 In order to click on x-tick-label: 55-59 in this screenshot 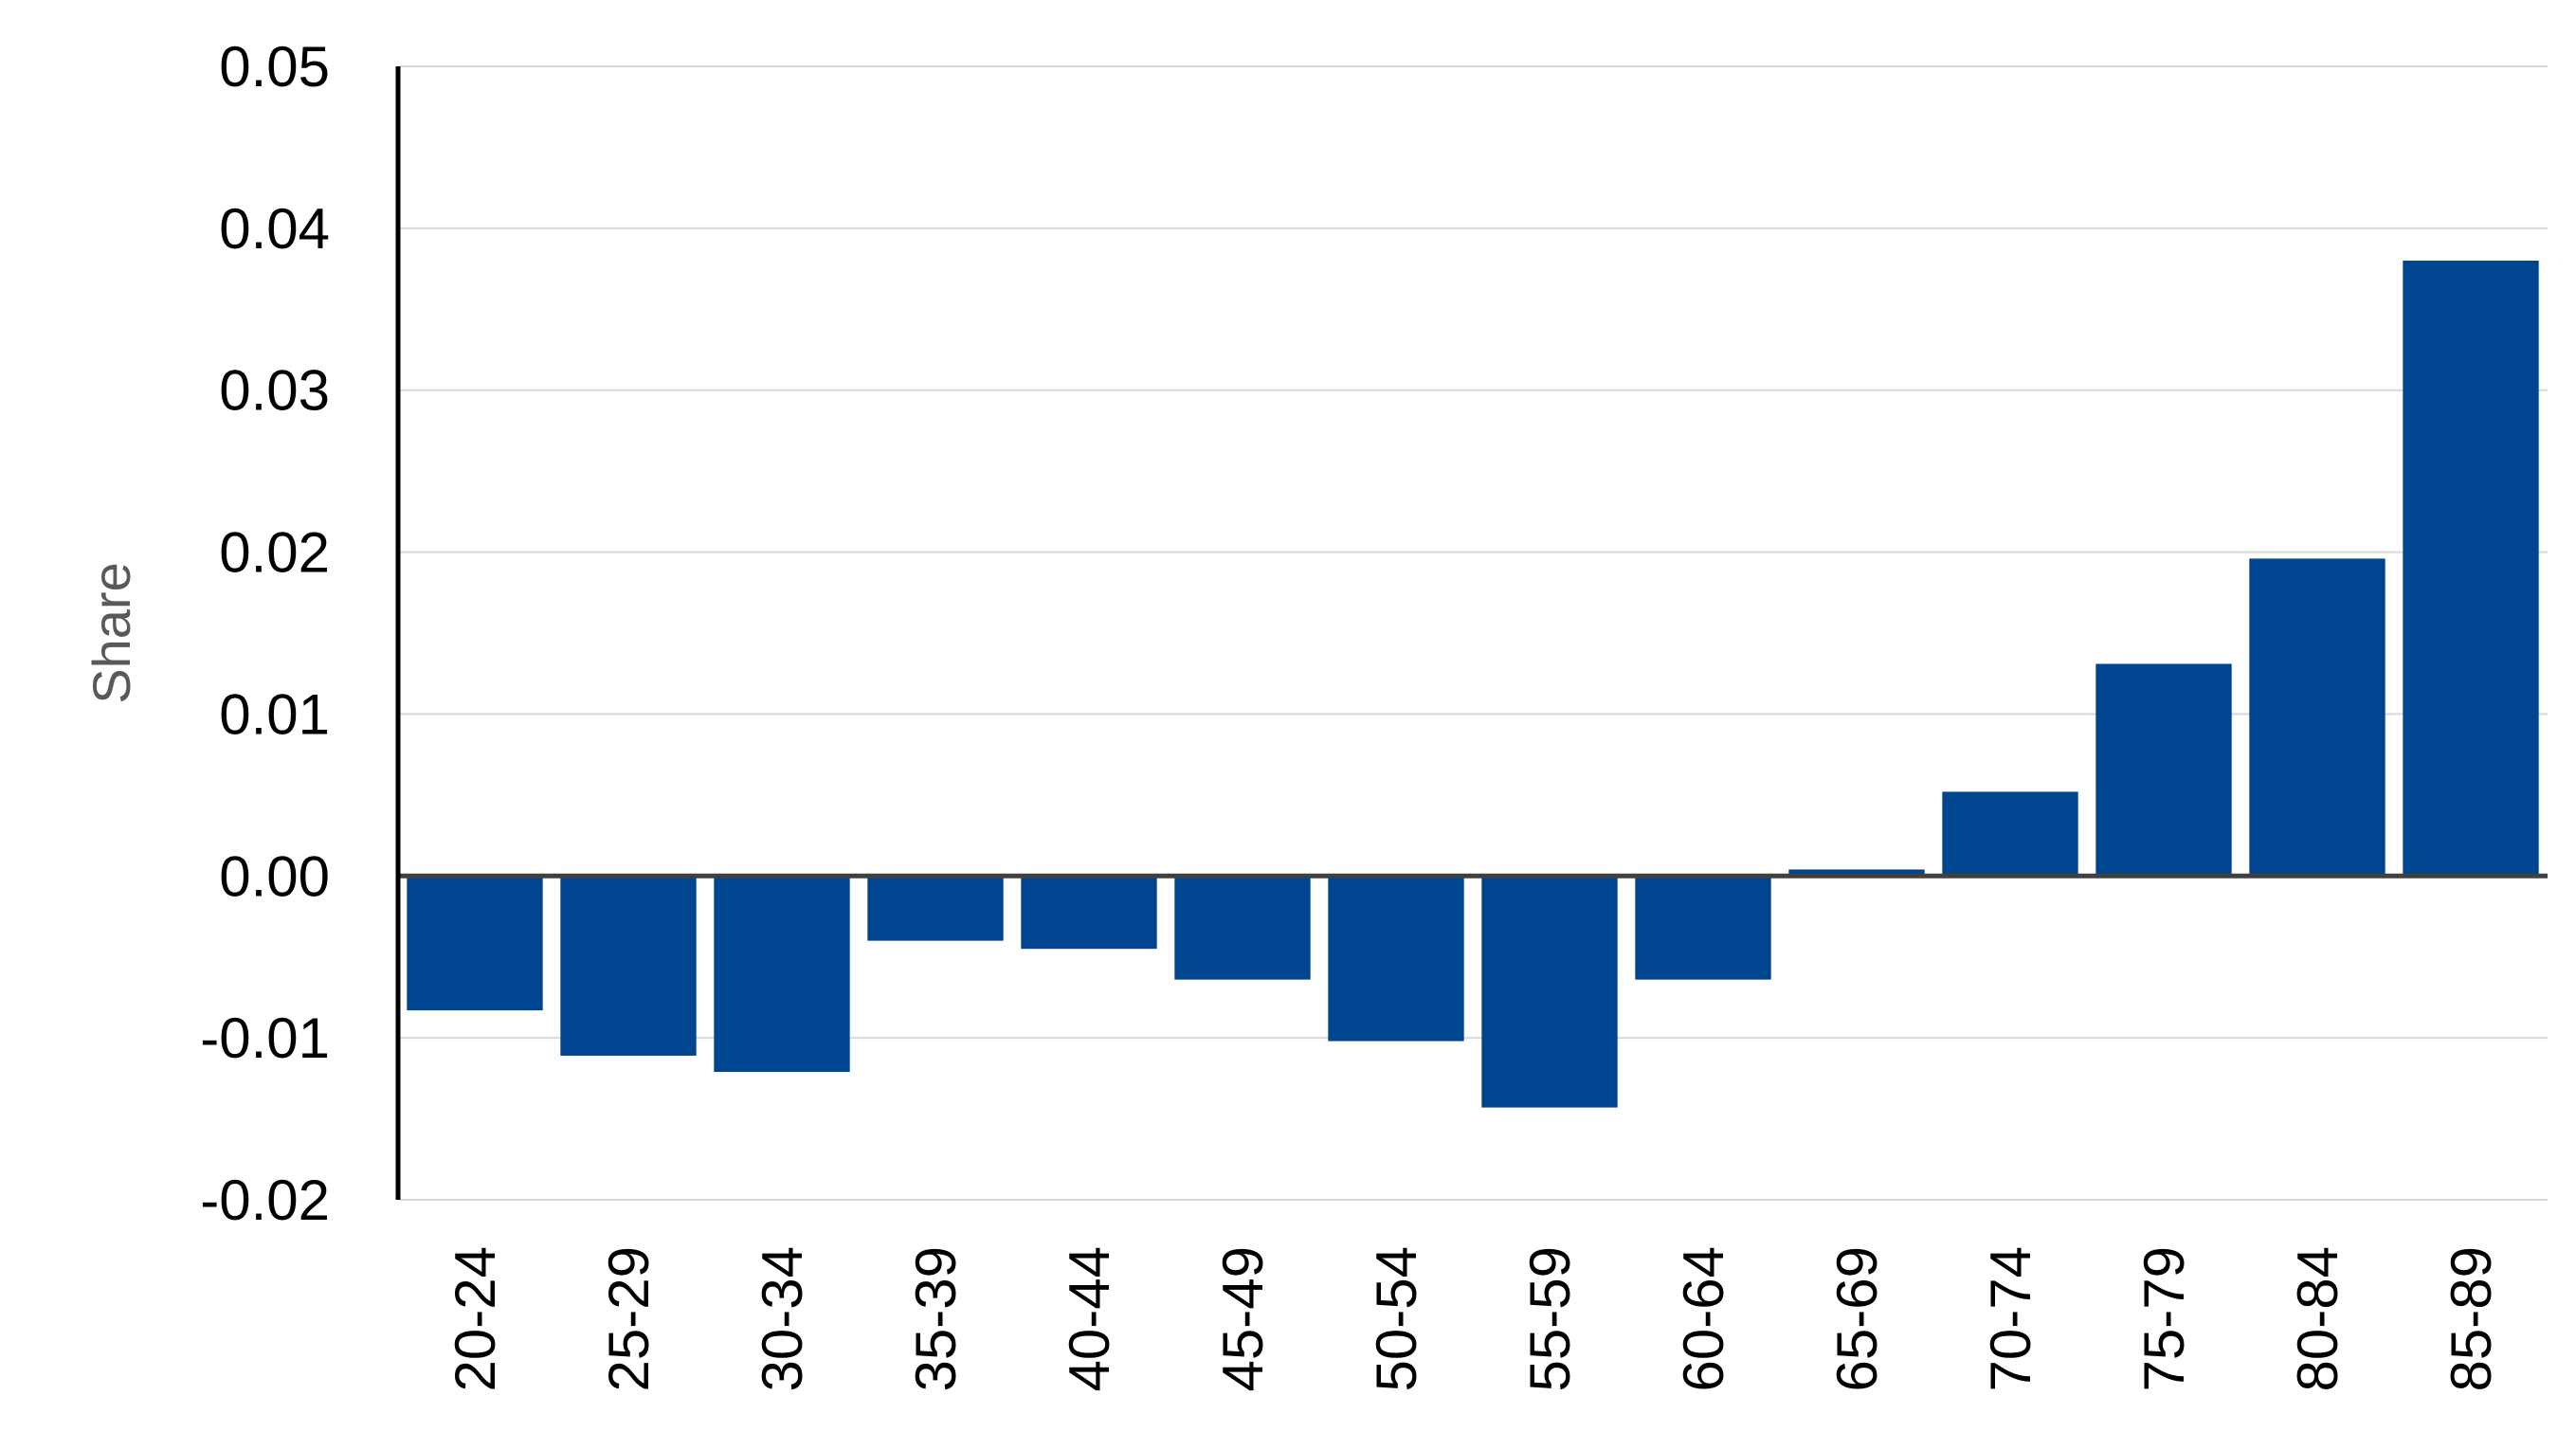, I will do `click(1550, 1319)`.